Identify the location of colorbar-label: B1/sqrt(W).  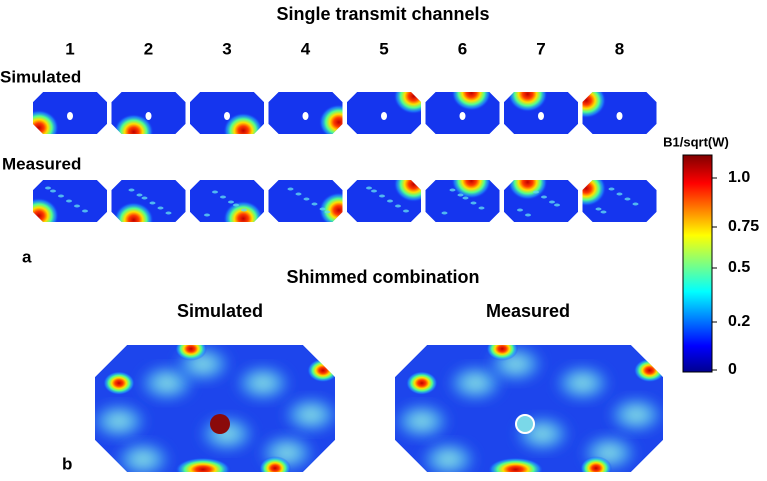
(696, 141).